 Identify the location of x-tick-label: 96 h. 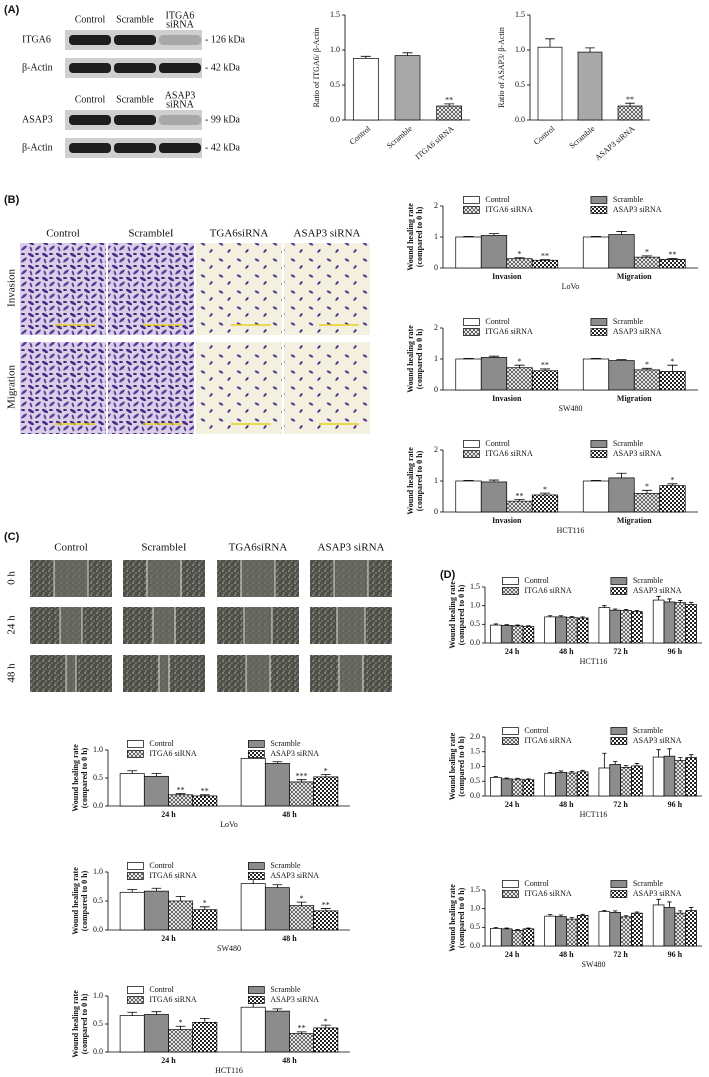
(675, 804).